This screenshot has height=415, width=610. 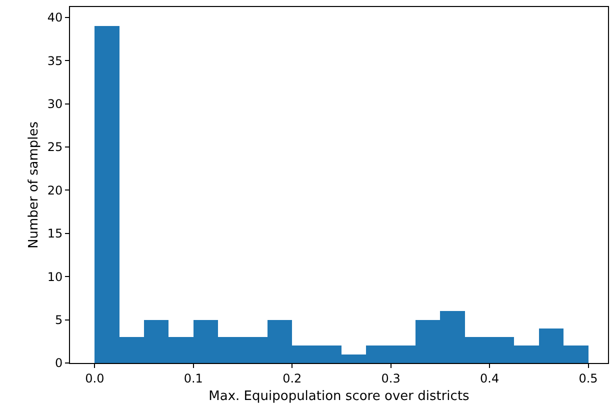 I want to click on y-axis-title: Number of samples, so click(x=34, y=185).